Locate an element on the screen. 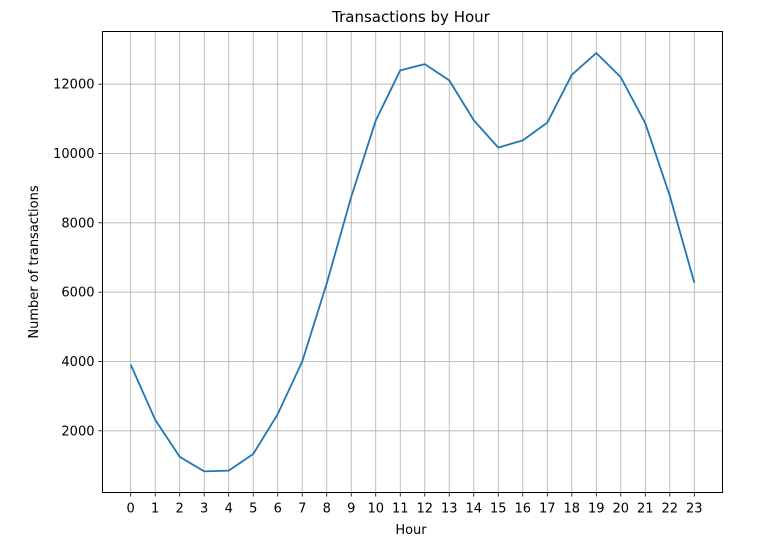  x-tick-label: 15 is located at coordinates (498, 509).